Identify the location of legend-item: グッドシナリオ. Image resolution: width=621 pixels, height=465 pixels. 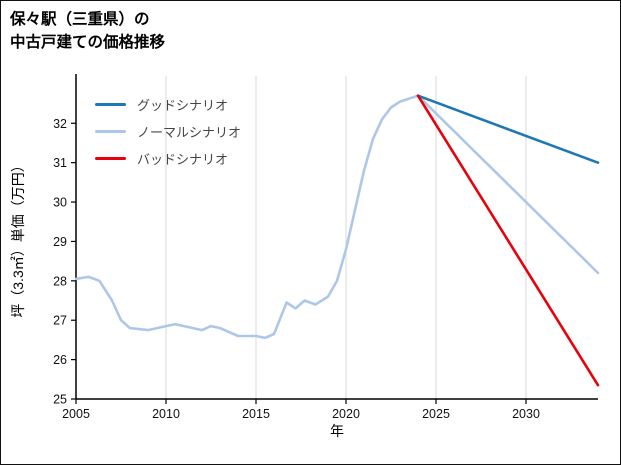
(168, 104).